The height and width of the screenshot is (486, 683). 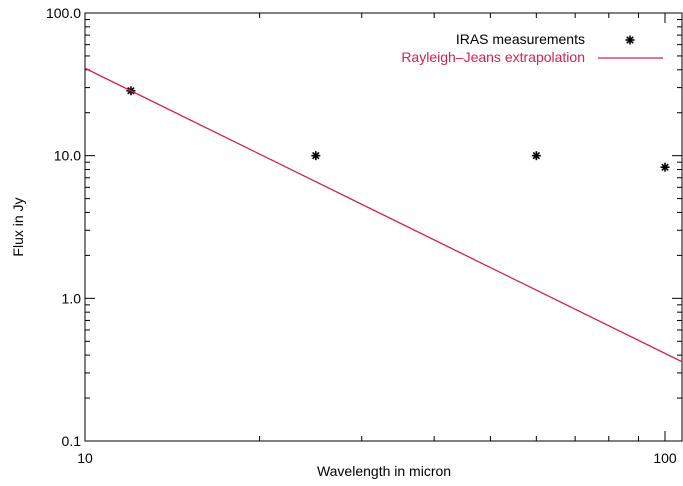 What do you see at coordinates (18, 226) in the screenshot?
I see `y-axis-label: Flux in Jy` at bounding box center [18, 226].